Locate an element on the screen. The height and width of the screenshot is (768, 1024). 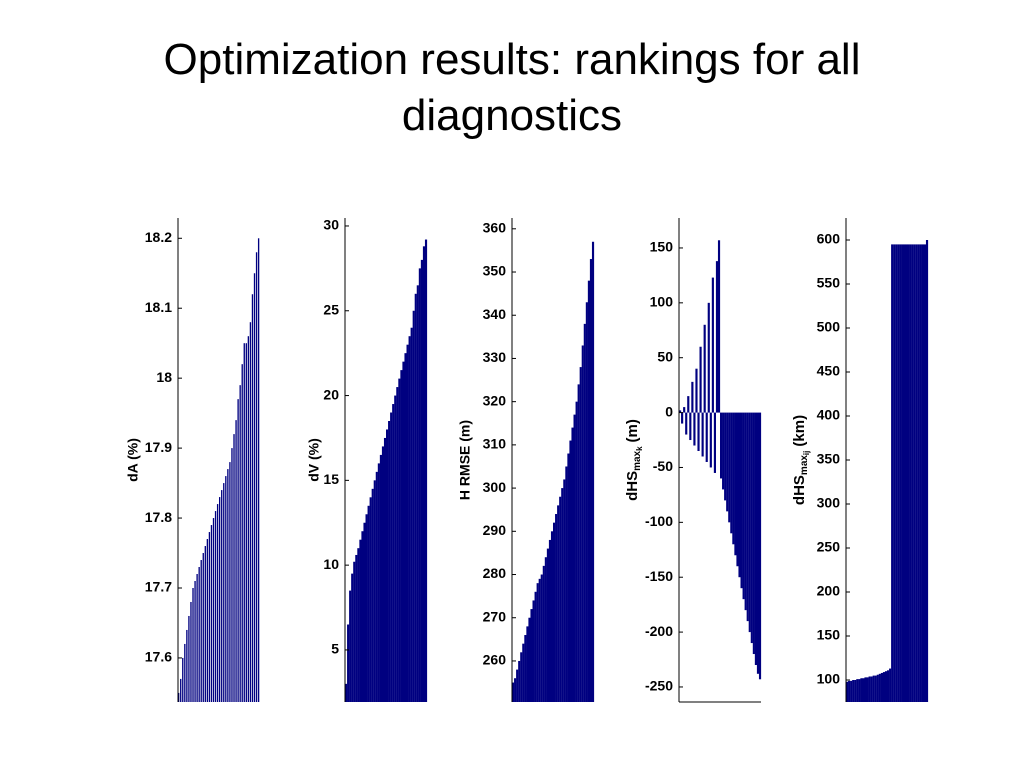
y-axis-label-part: dHS is located at coordinates (799, 490).